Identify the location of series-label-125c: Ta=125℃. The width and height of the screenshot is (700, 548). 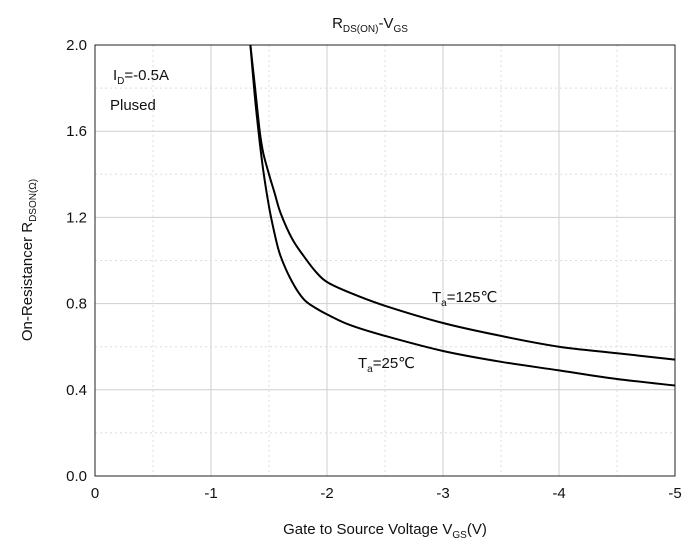
(464, 299).